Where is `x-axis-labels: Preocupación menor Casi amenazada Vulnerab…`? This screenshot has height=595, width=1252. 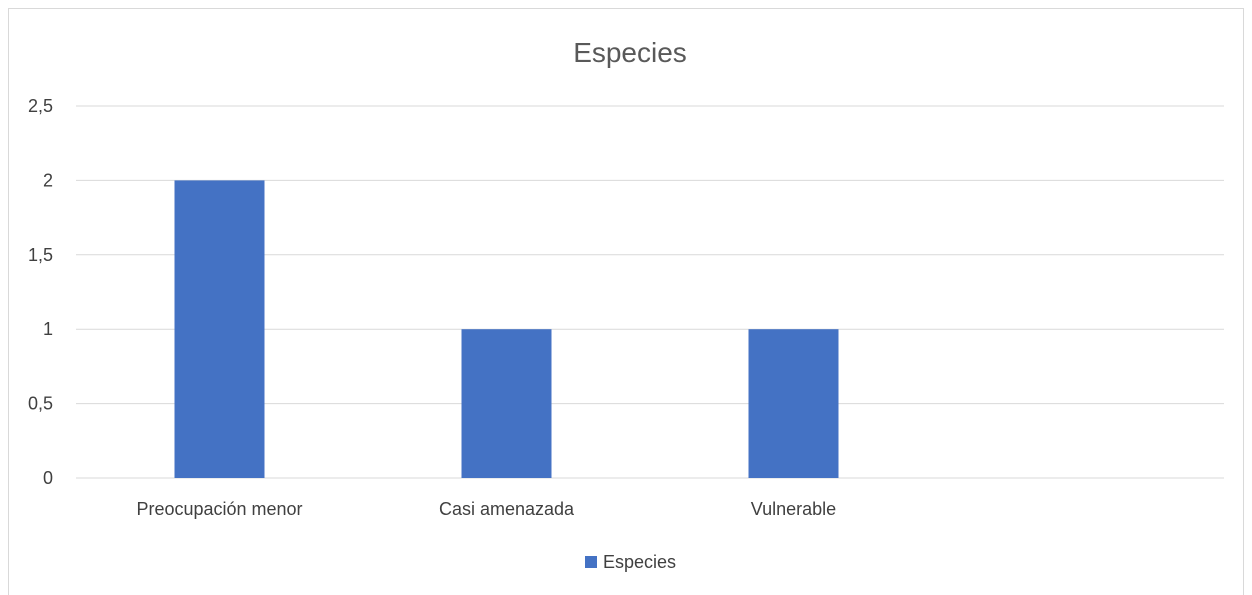
x-axis-labels: Preocupación menor Casi amenazada Vulnerab… is located at coordinates (486, 509).